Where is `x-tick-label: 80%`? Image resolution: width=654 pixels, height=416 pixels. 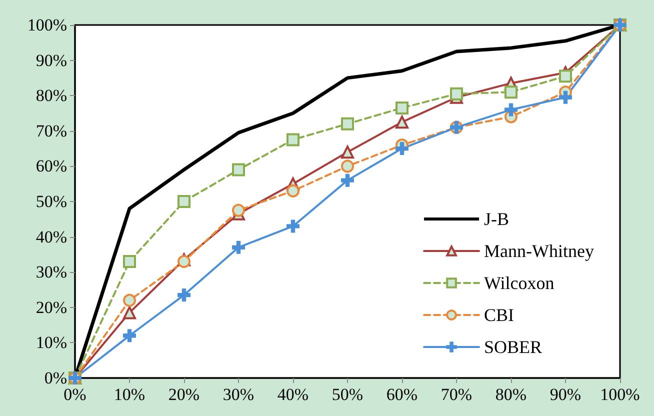
x-tick-label: 80% is located at coordinates (511, 394).